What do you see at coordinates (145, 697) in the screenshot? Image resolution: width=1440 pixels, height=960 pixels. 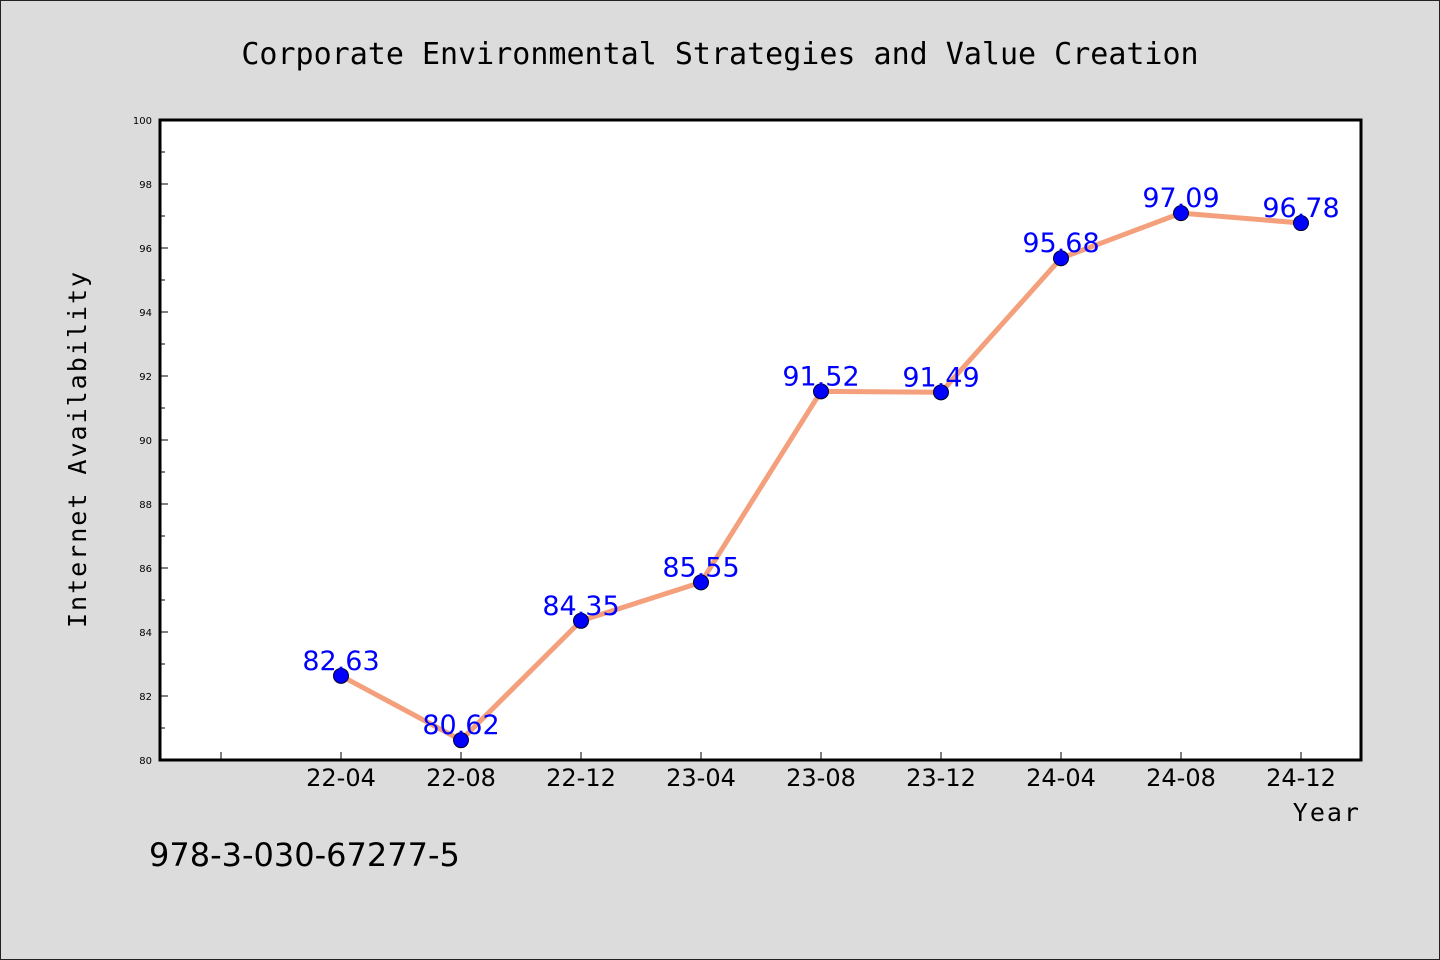 I see `y-tick-label: 82` at bounding box center [145, 697].